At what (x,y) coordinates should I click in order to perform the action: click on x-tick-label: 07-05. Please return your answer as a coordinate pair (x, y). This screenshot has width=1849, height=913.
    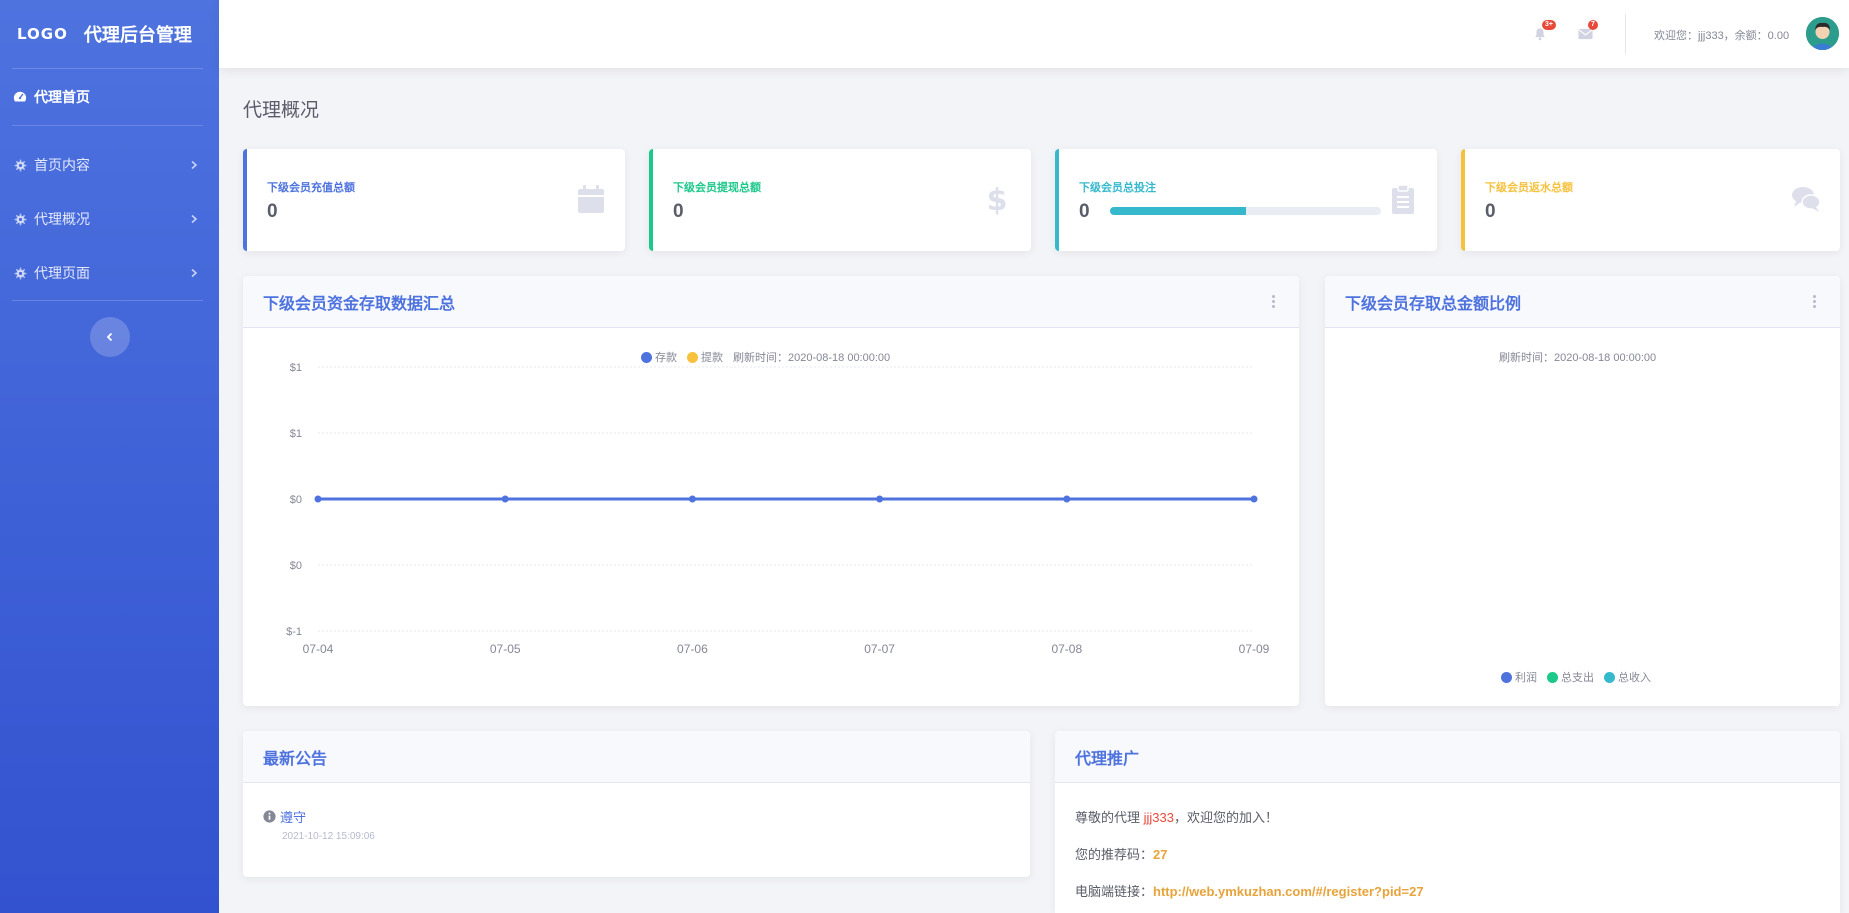
    Looking at the image, I should click on (505, 649).